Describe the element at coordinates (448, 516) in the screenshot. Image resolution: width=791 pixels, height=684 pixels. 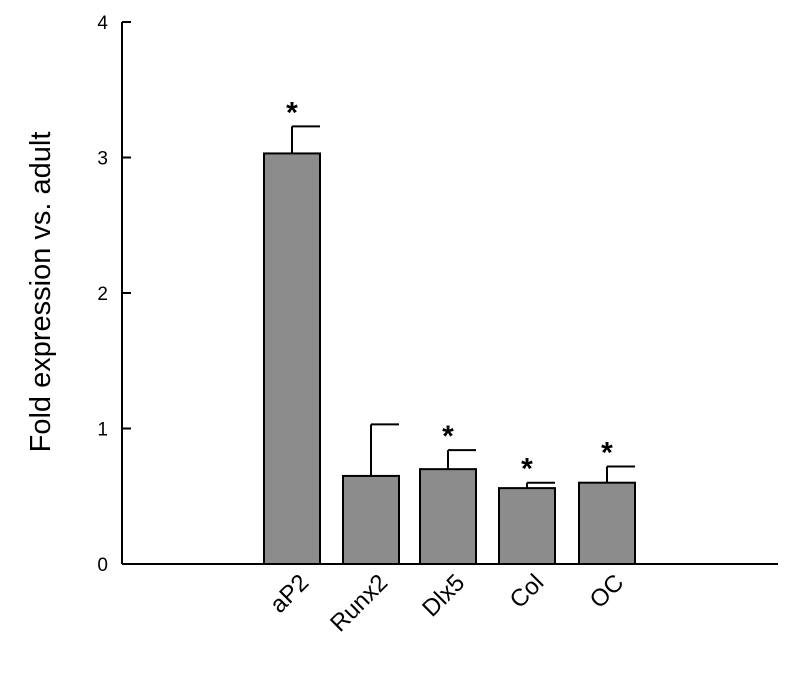
I see `bar-dlx5` at that location.